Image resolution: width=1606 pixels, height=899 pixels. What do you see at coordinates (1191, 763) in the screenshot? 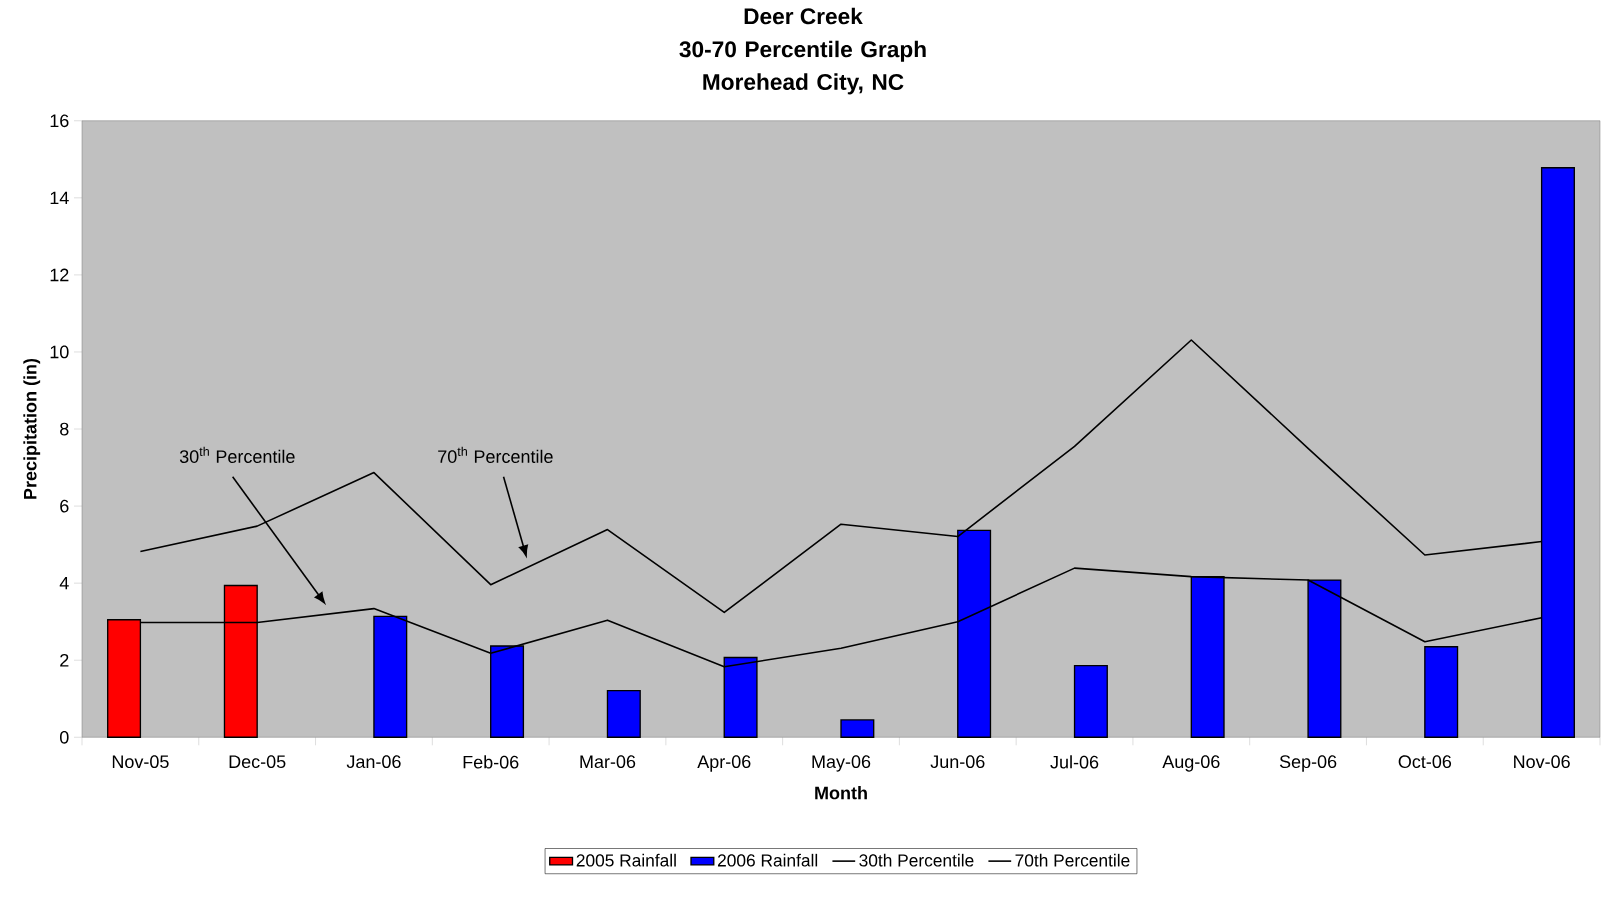
I see `x-tick-label: Aug-06` at bounding box center [1191, 763].